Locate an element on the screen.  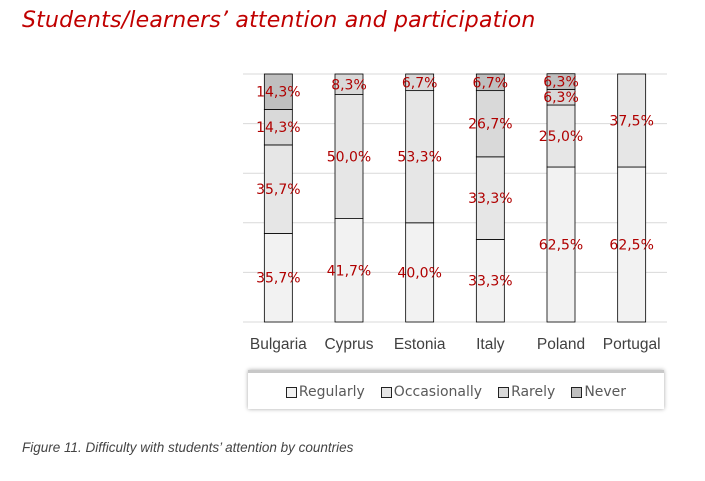
bar-estonia-regularly is located at coordinates (420, 272).